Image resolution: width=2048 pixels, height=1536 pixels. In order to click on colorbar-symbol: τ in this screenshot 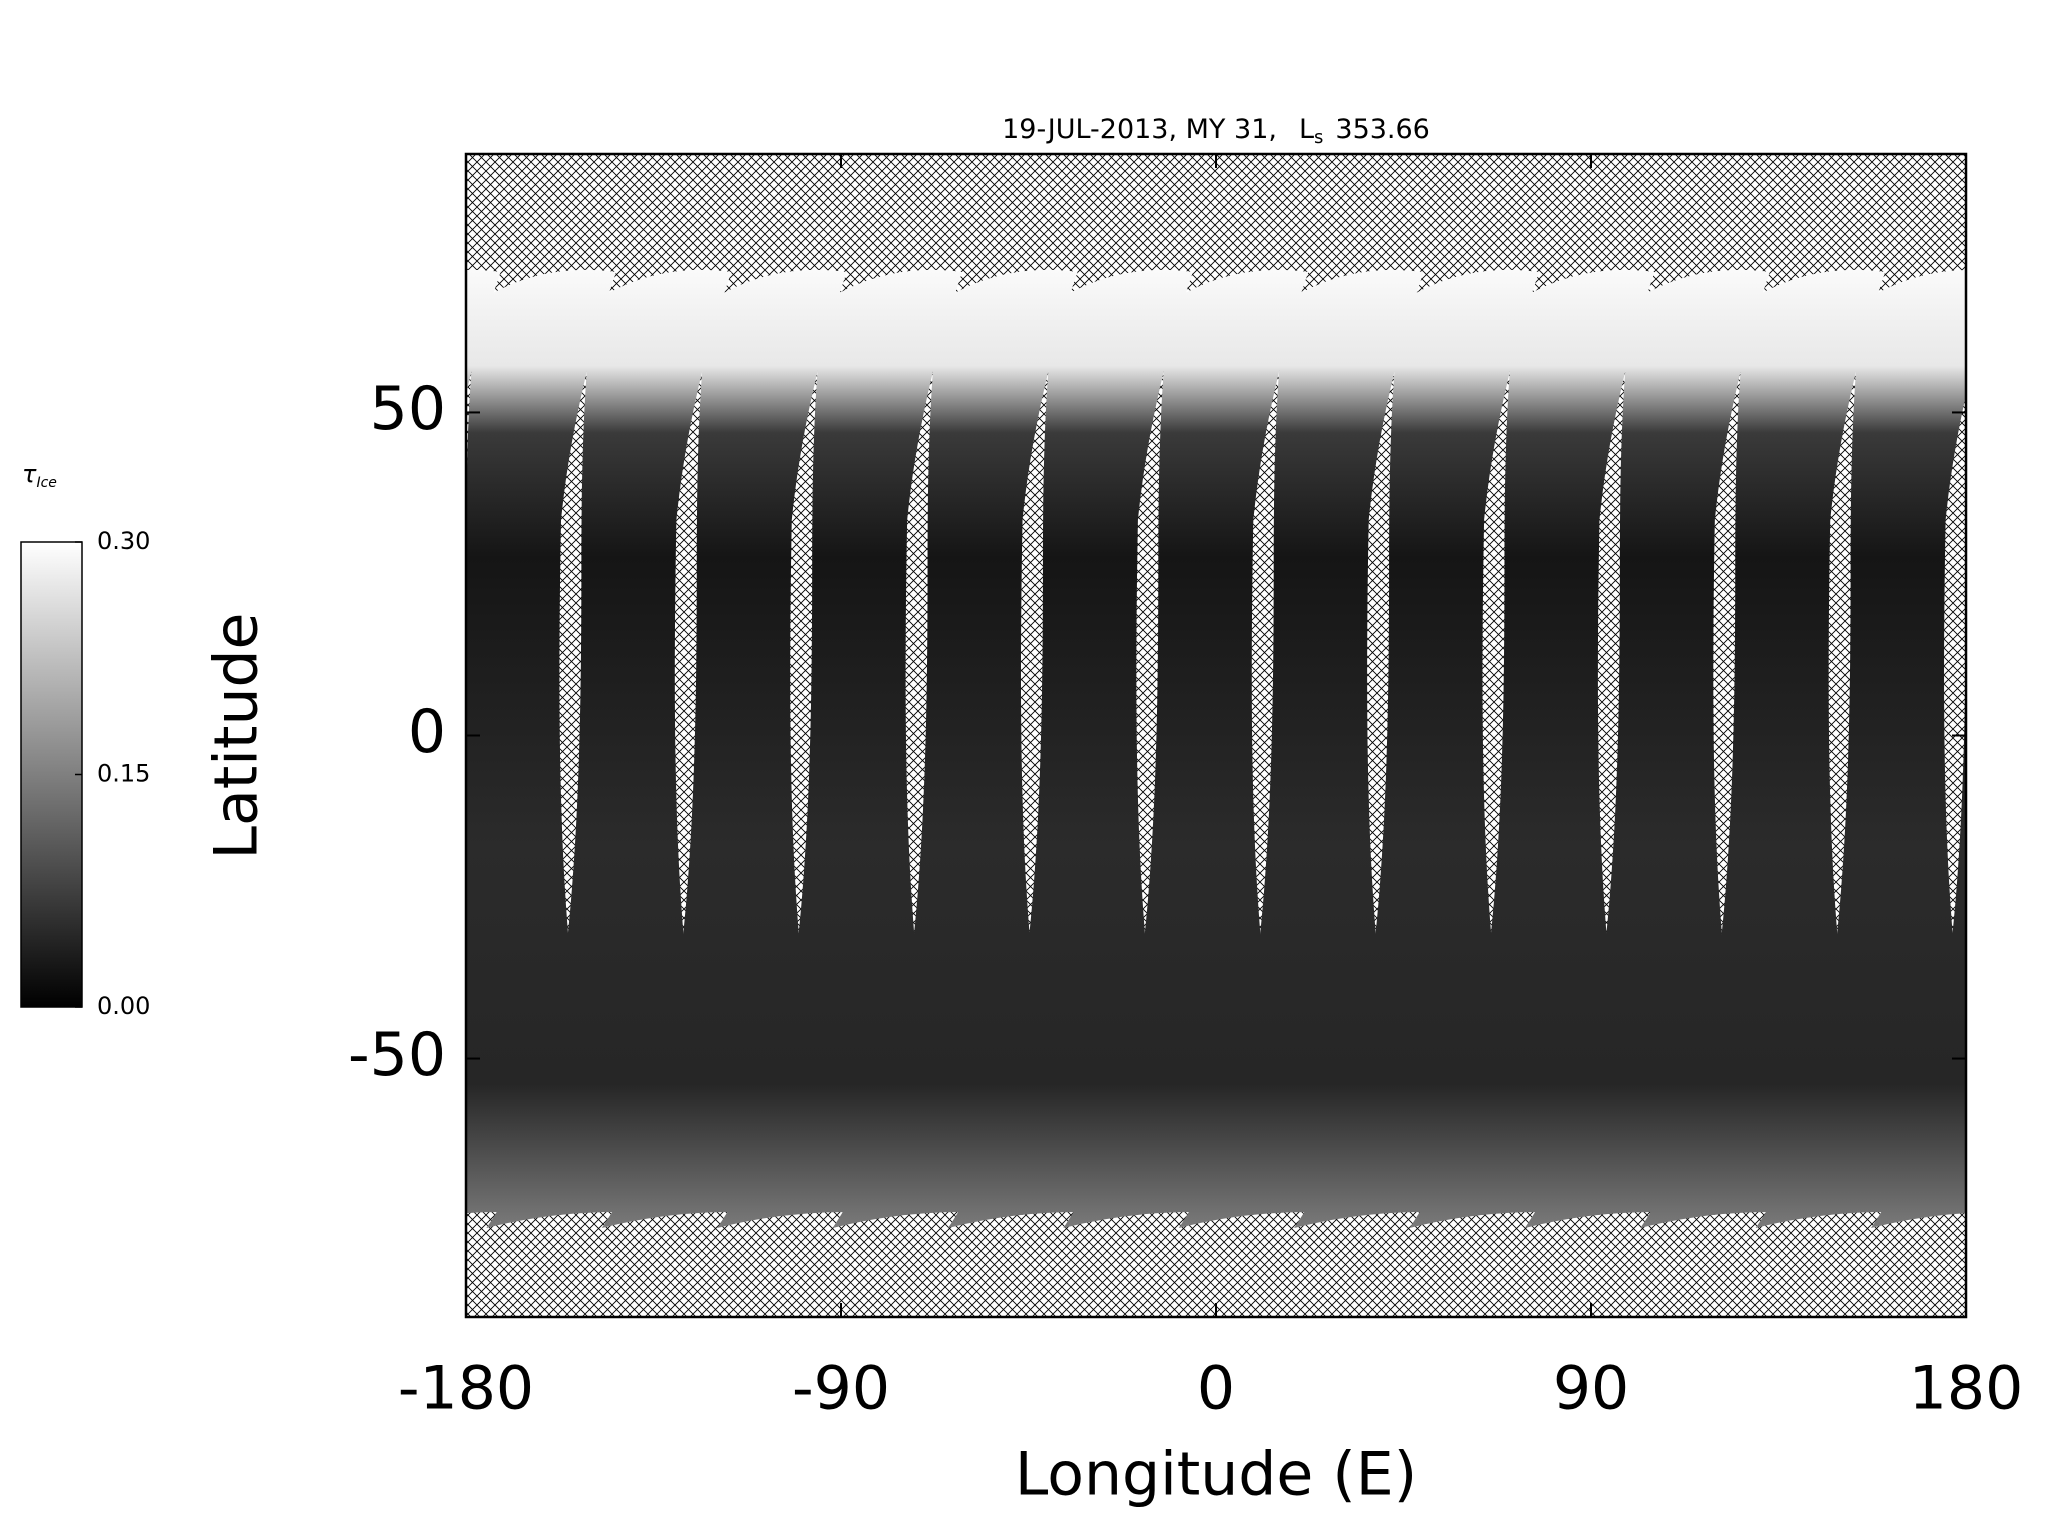, I will do `click(29, 474)`.